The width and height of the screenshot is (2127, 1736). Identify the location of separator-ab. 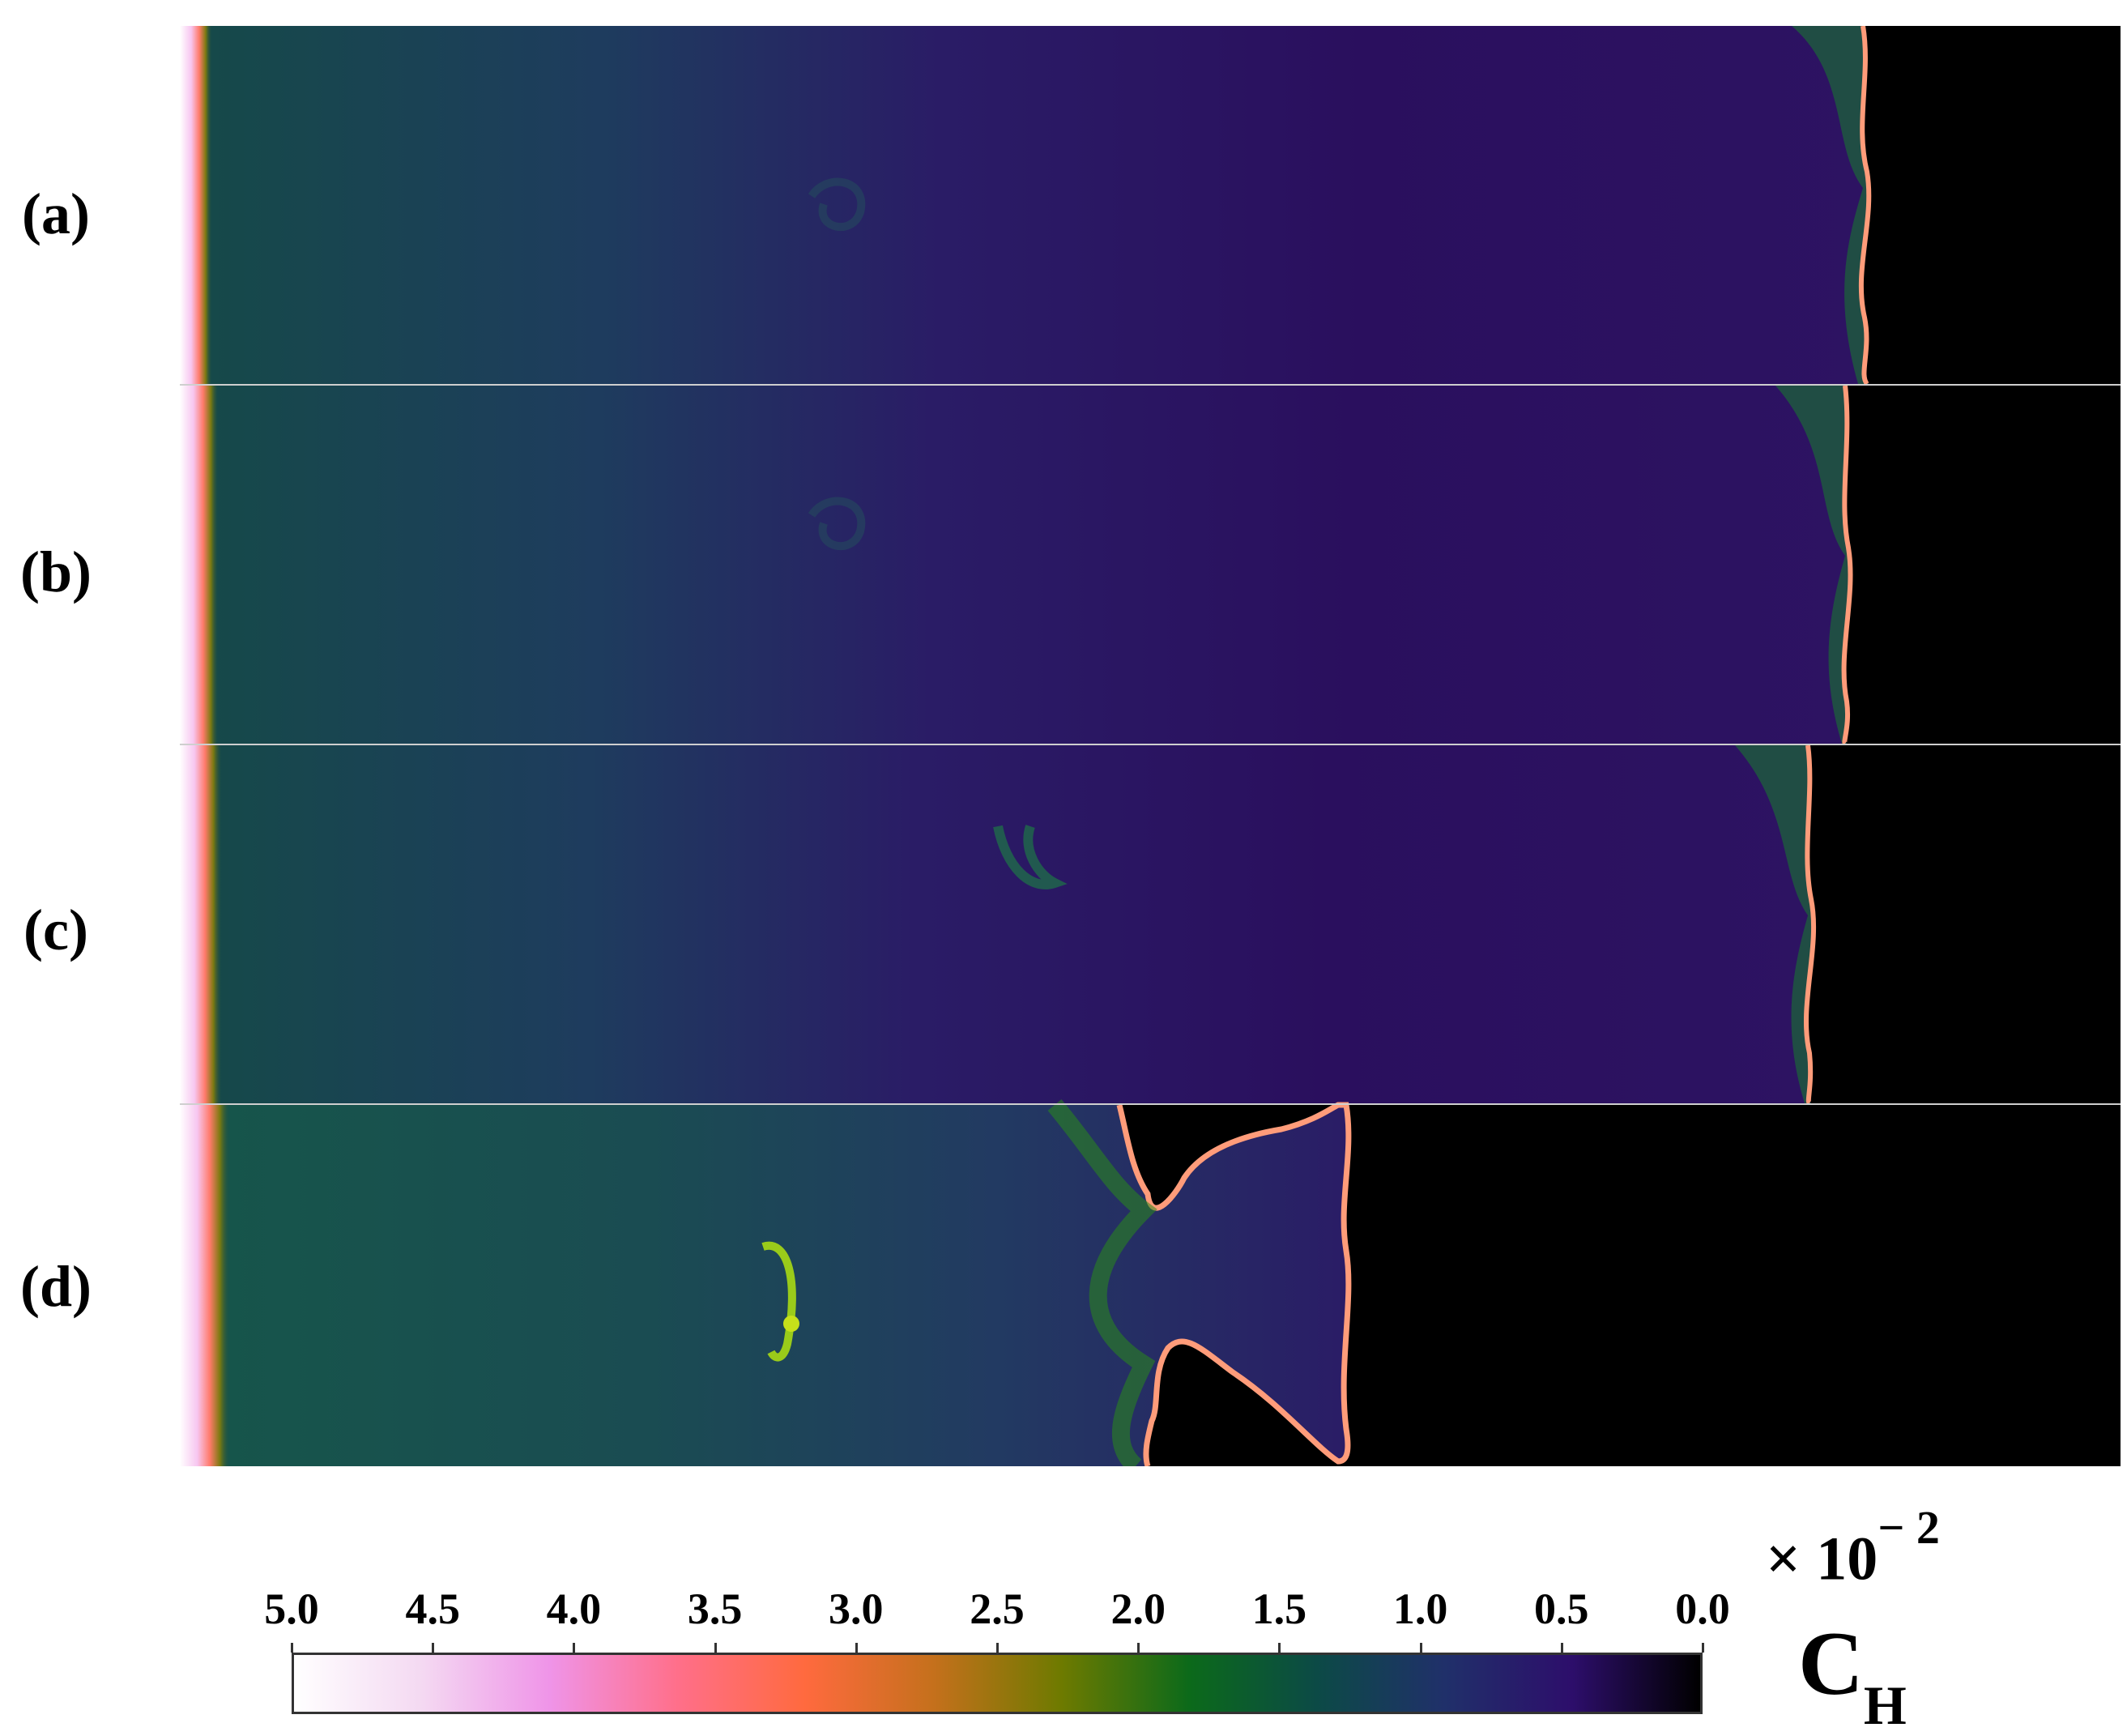
(1151, 385).